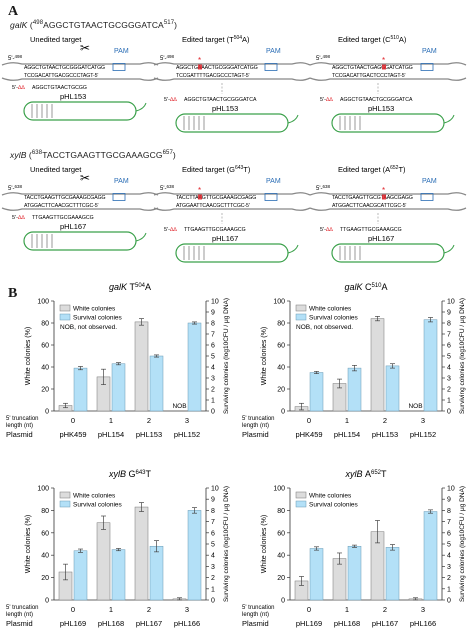 The image size is (474, 629). What do you see at coordinates (365, 474) in the screenshot?
I see `chart-title: xylB A652T` at bounding box center [365, 474].